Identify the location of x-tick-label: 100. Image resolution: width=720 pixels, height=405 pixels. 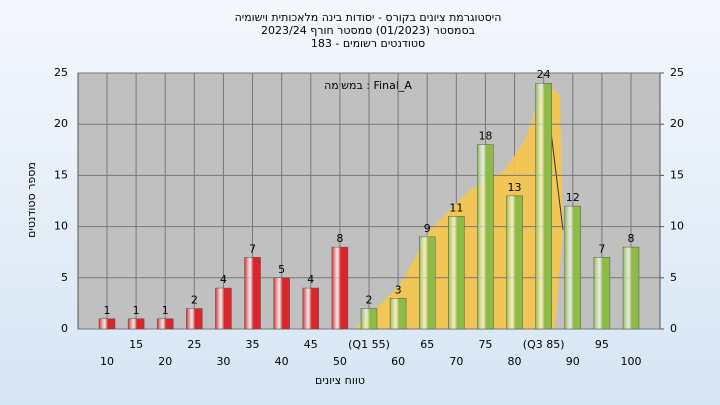
(631, 361).